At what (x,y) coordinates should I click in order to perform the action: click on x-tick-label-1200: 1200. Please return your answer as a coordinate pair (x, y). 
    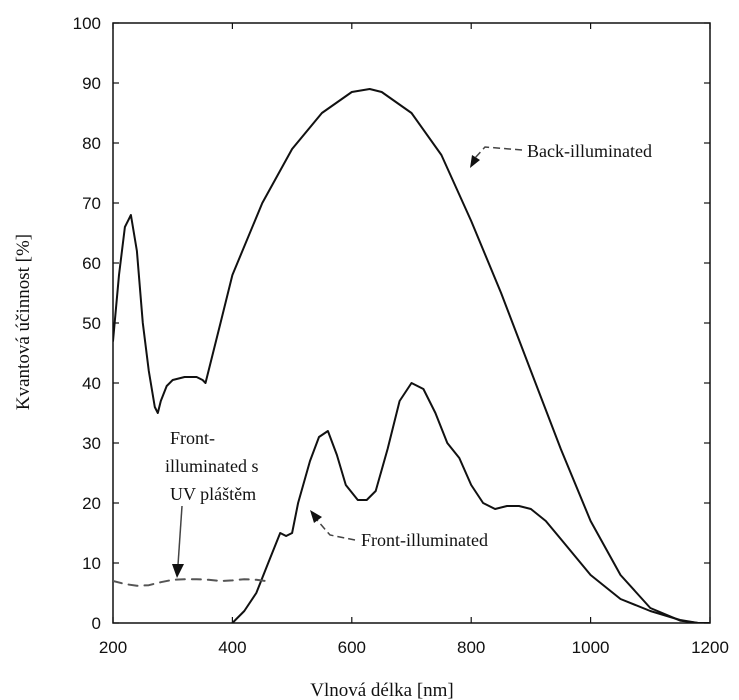
    Looking at the image, I should click on (710, 647).